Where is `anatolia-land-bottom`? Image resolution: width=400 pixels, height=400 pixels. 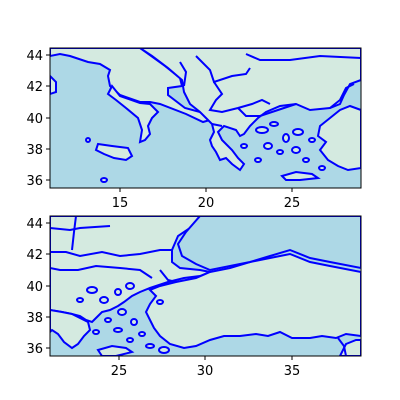
anatolia-land-bottom is located at coordinates (252, 301).